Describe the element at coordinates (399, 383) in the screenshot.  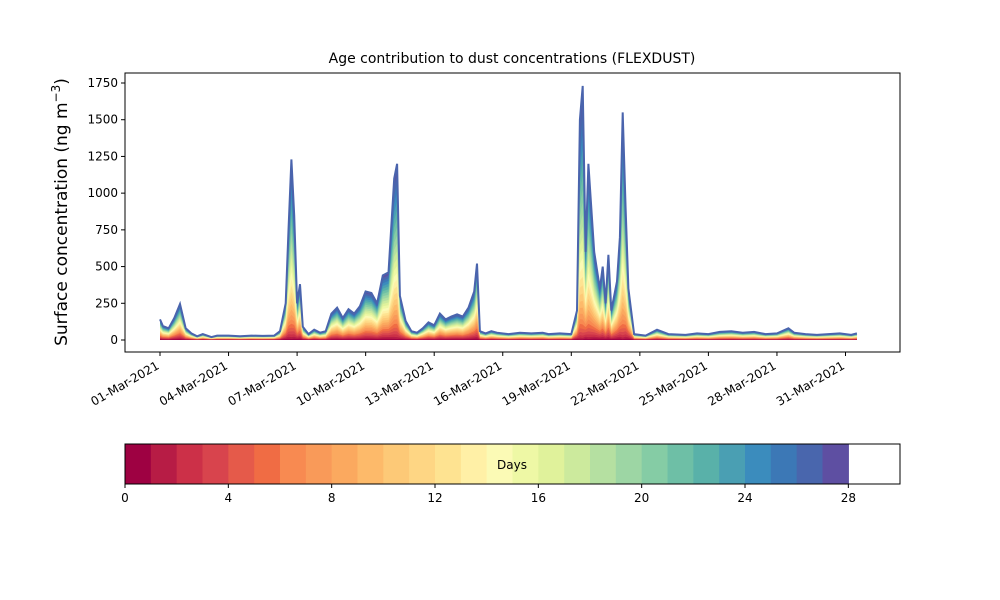
I see `x-tick-label-4: 13-Mar-2021` at that location.